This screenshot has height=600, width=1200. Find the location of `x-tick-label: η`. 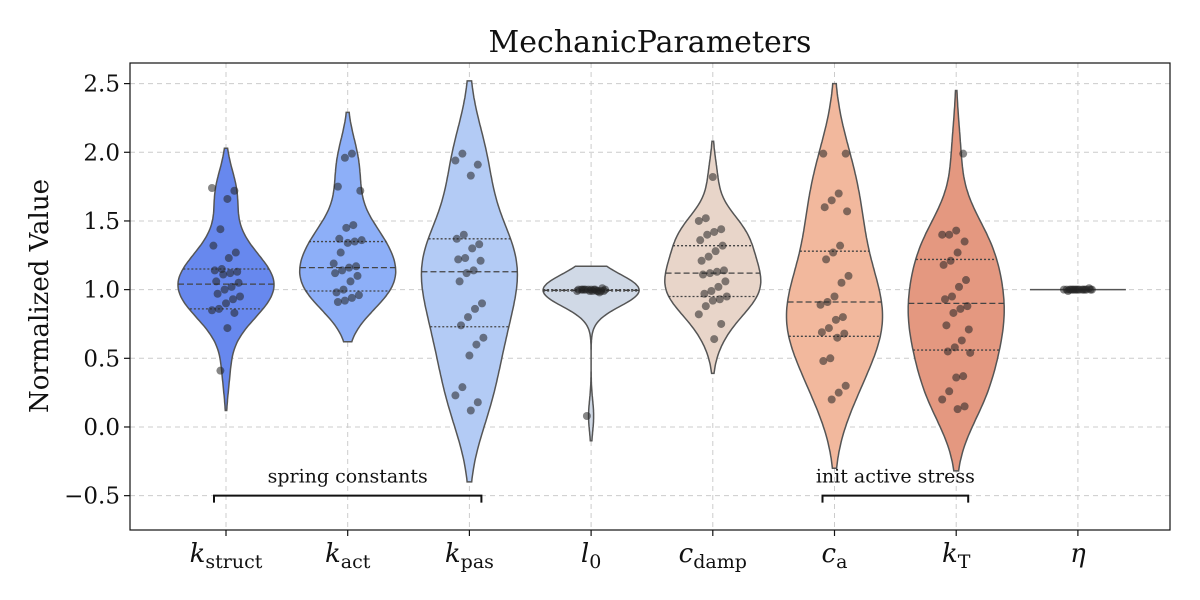

x-tick-label: η is located at coordinates (1078, 554).